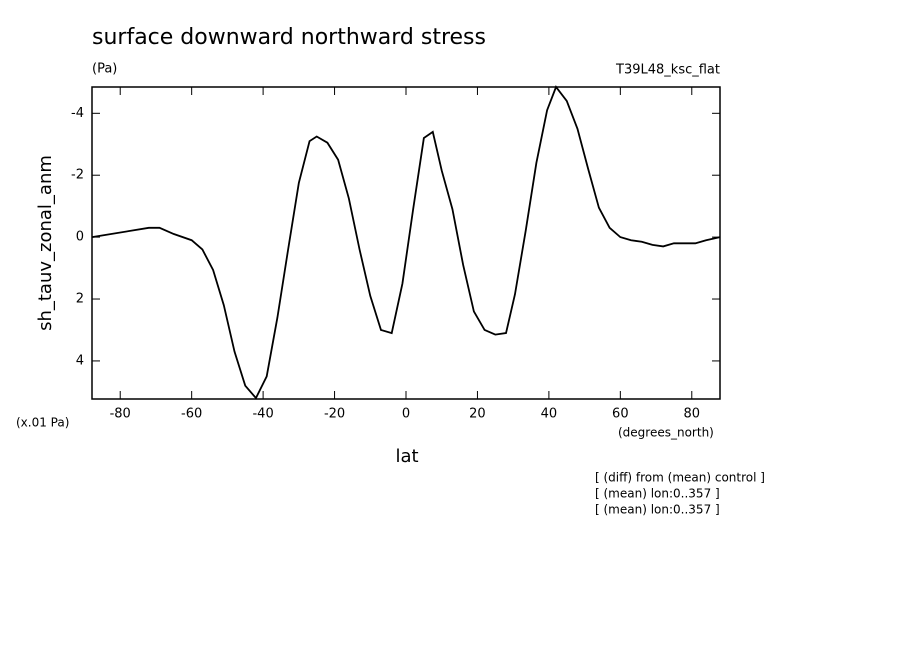 Image resolution: width=904 pixels, height=654 pixels. Describe the element at coordinates (120, 414) in the screenshot. I see `x-tick-label: -80` at that location.